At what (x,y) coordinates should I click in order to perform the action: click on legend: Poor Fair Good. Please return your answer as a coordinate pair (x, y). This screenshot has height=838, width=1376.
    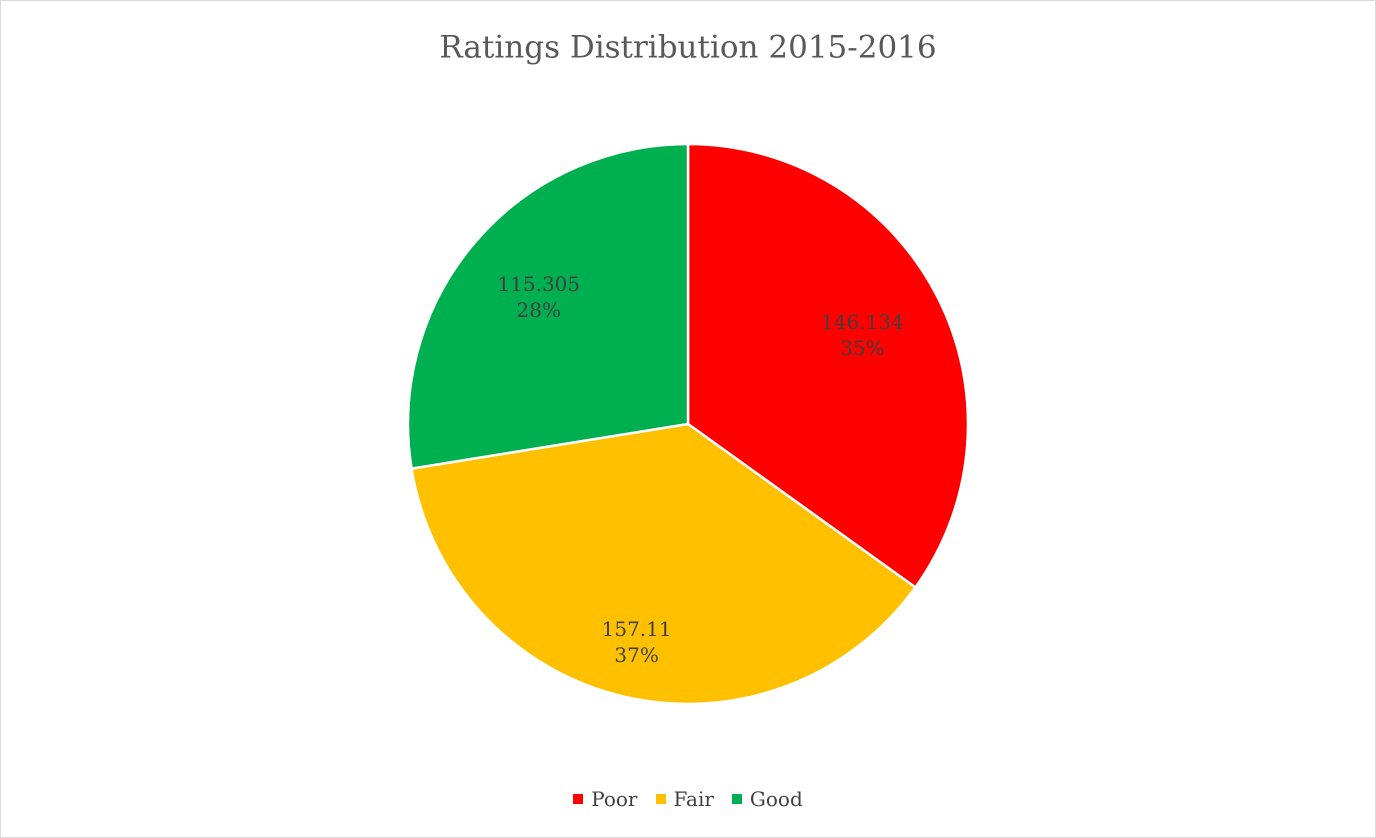
    Looking at the image, I should click on (688, 799).